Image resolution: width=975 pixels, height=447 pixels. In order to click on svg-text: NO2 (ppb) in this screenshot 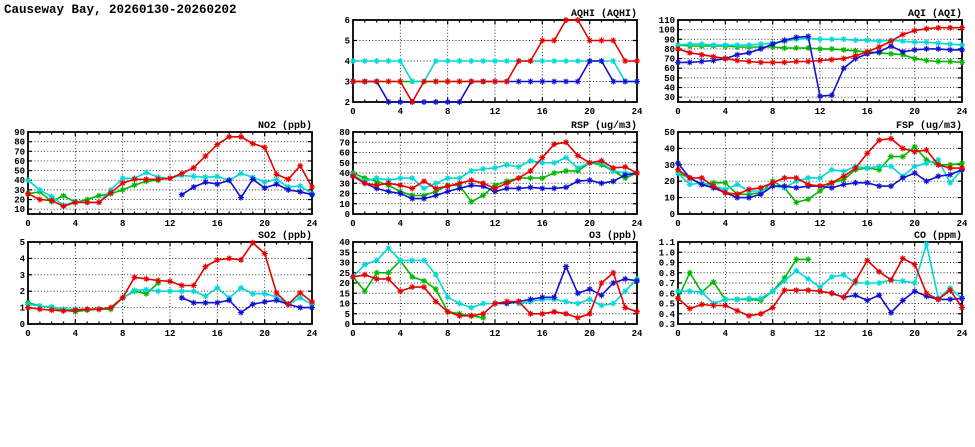, I will do `click(285, 126)`.